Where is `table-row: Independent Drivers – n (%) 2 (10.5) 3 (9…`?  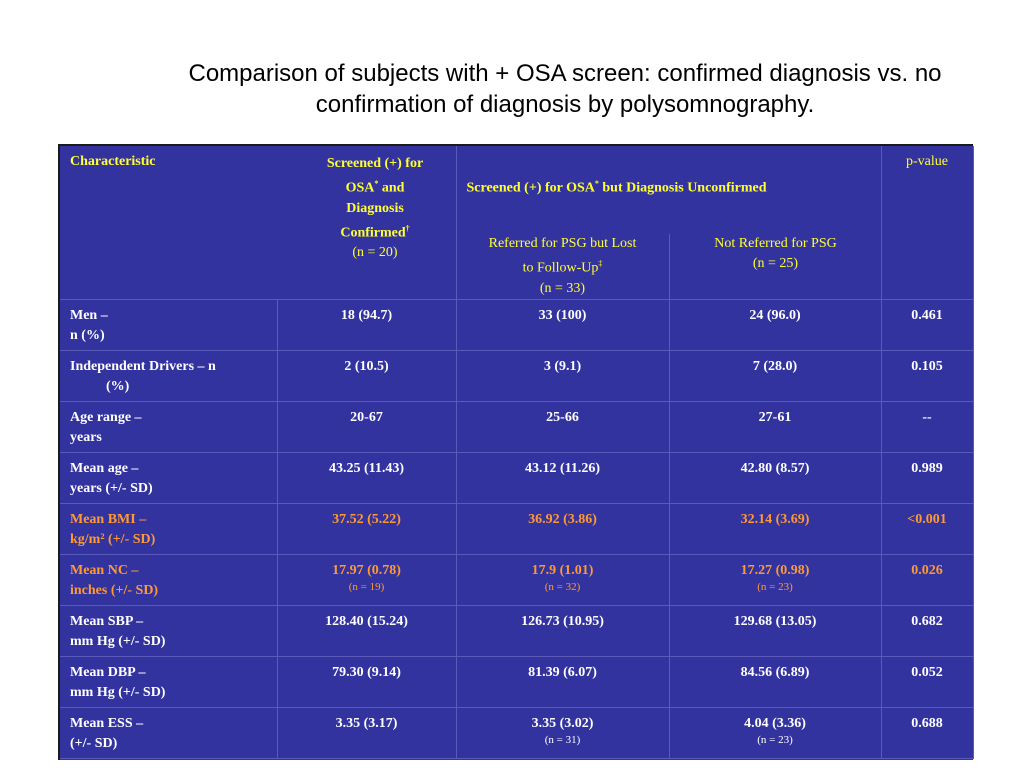 table-row: Independent Drivers – n (%) 2 (10.5) 3 (9… is located at coordinates (517, 376).